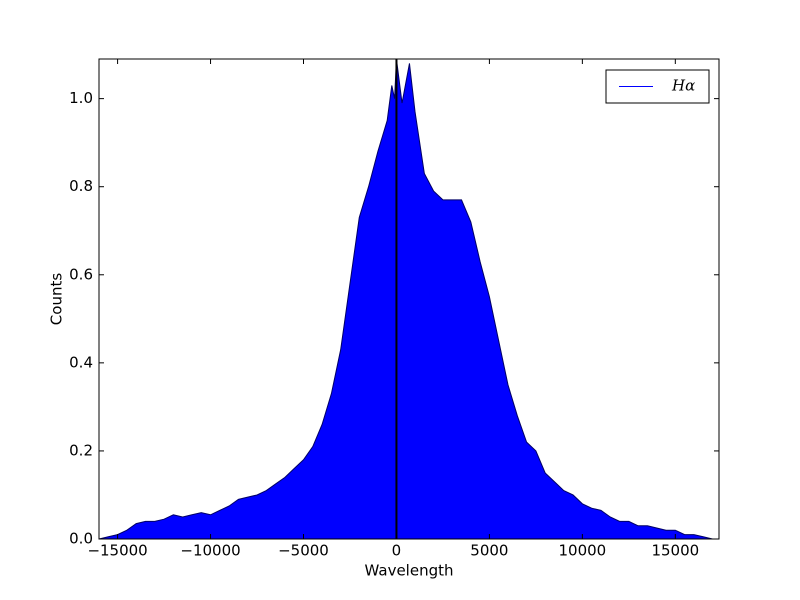 Image resolution: width=800 pixels, height=600 pixels. Describe the element at coordinates (489, 551) in the screenshot. I see `x-tick-label: 5000` at that location.